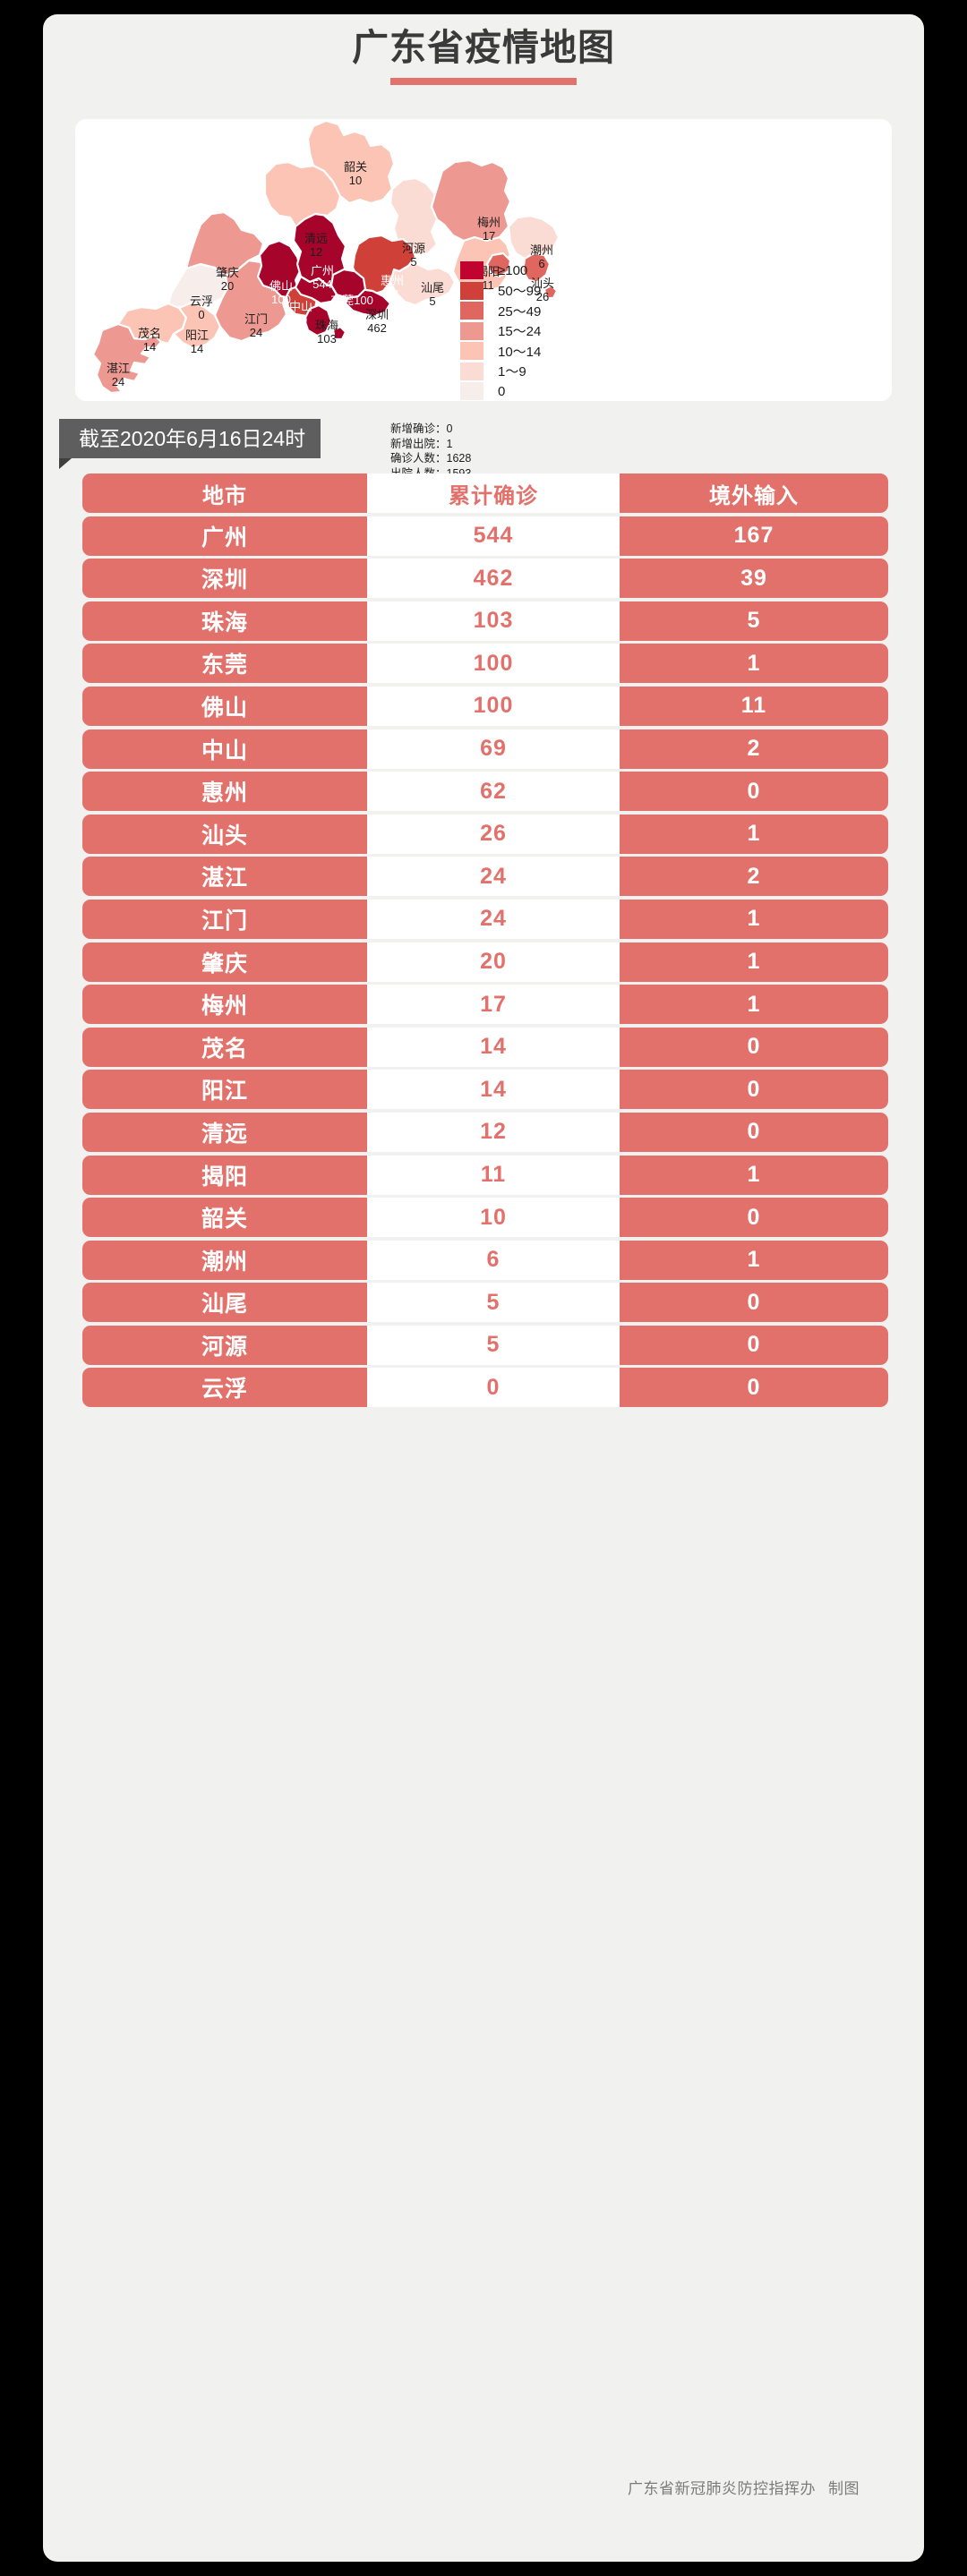  What do you see at coordinates (431, 458) in the screenshot?
I see `stat-line-2: 确诊人数：1628` at bounding box center [431, 458].